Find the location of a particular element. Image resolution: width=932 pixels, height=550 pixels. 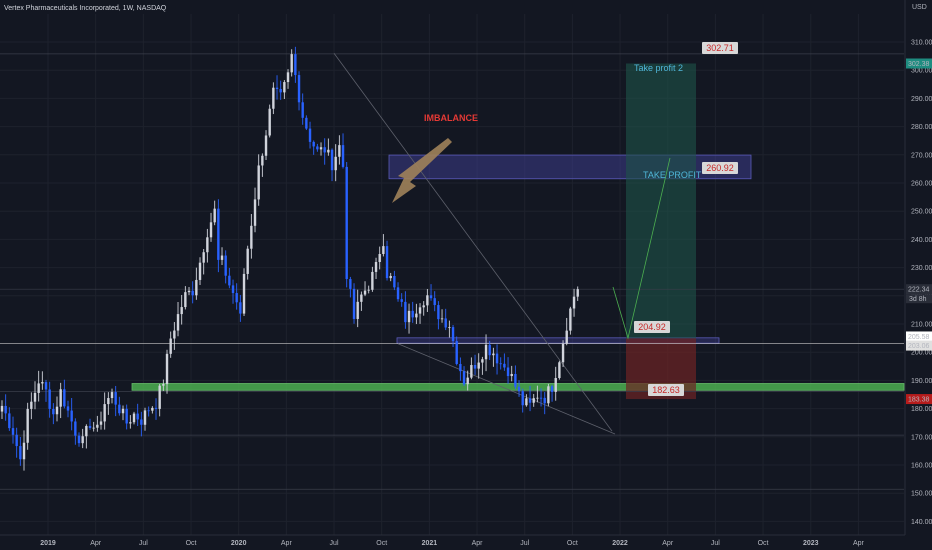

tp2-callout-box is located at coordinates (720, 48).